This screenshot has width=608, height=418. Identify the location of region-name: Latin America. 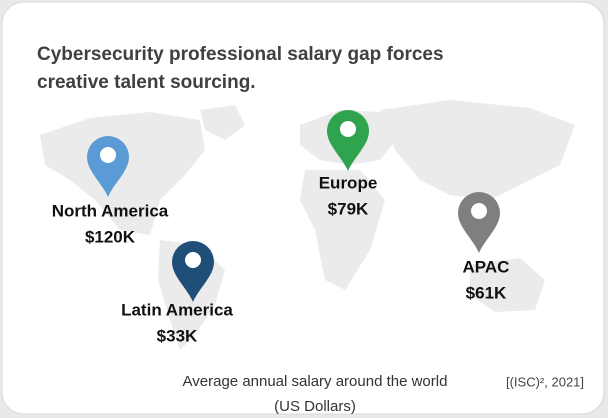
(177, 309).